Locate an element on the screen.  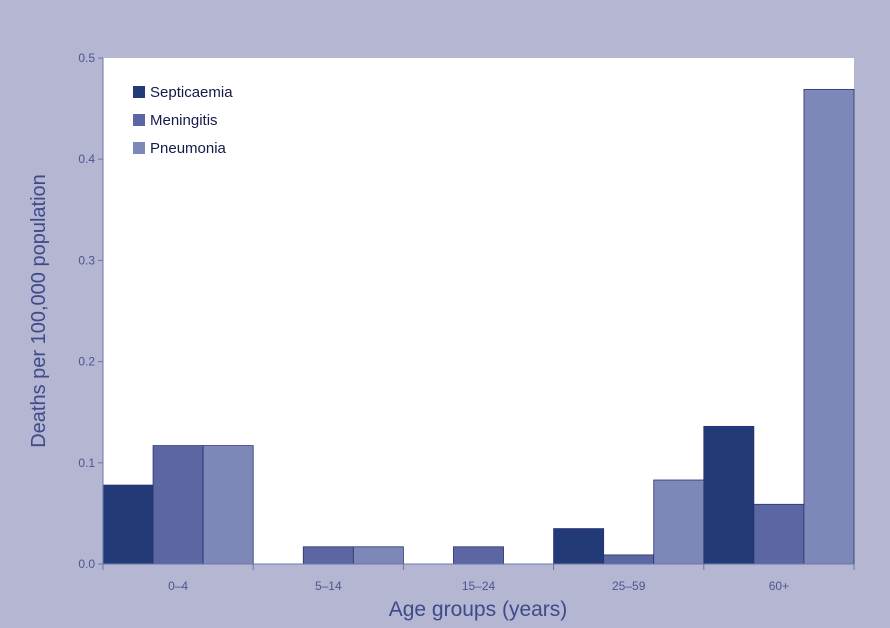
legend-swatch-pneumonia is located at coordinates (139, 148).